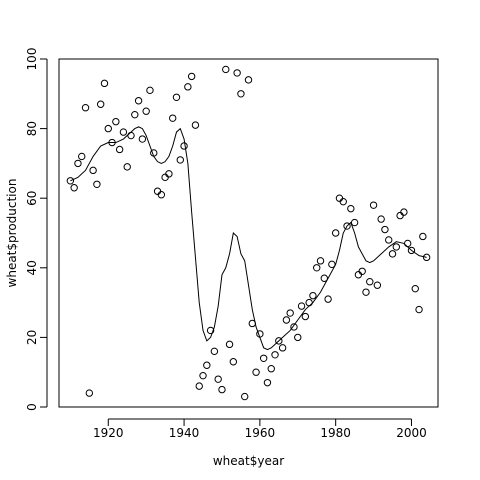 The image size is (480, 480). I want to click on x-tick-label: 2000, so click(411, 433).